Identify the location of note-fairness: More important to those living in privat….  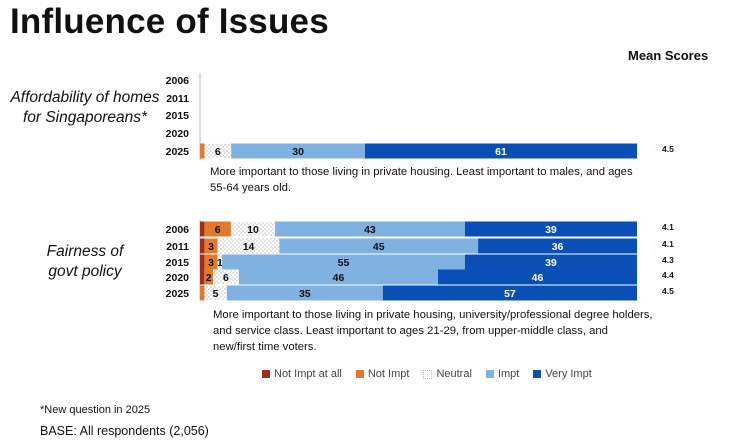
(433, 331).